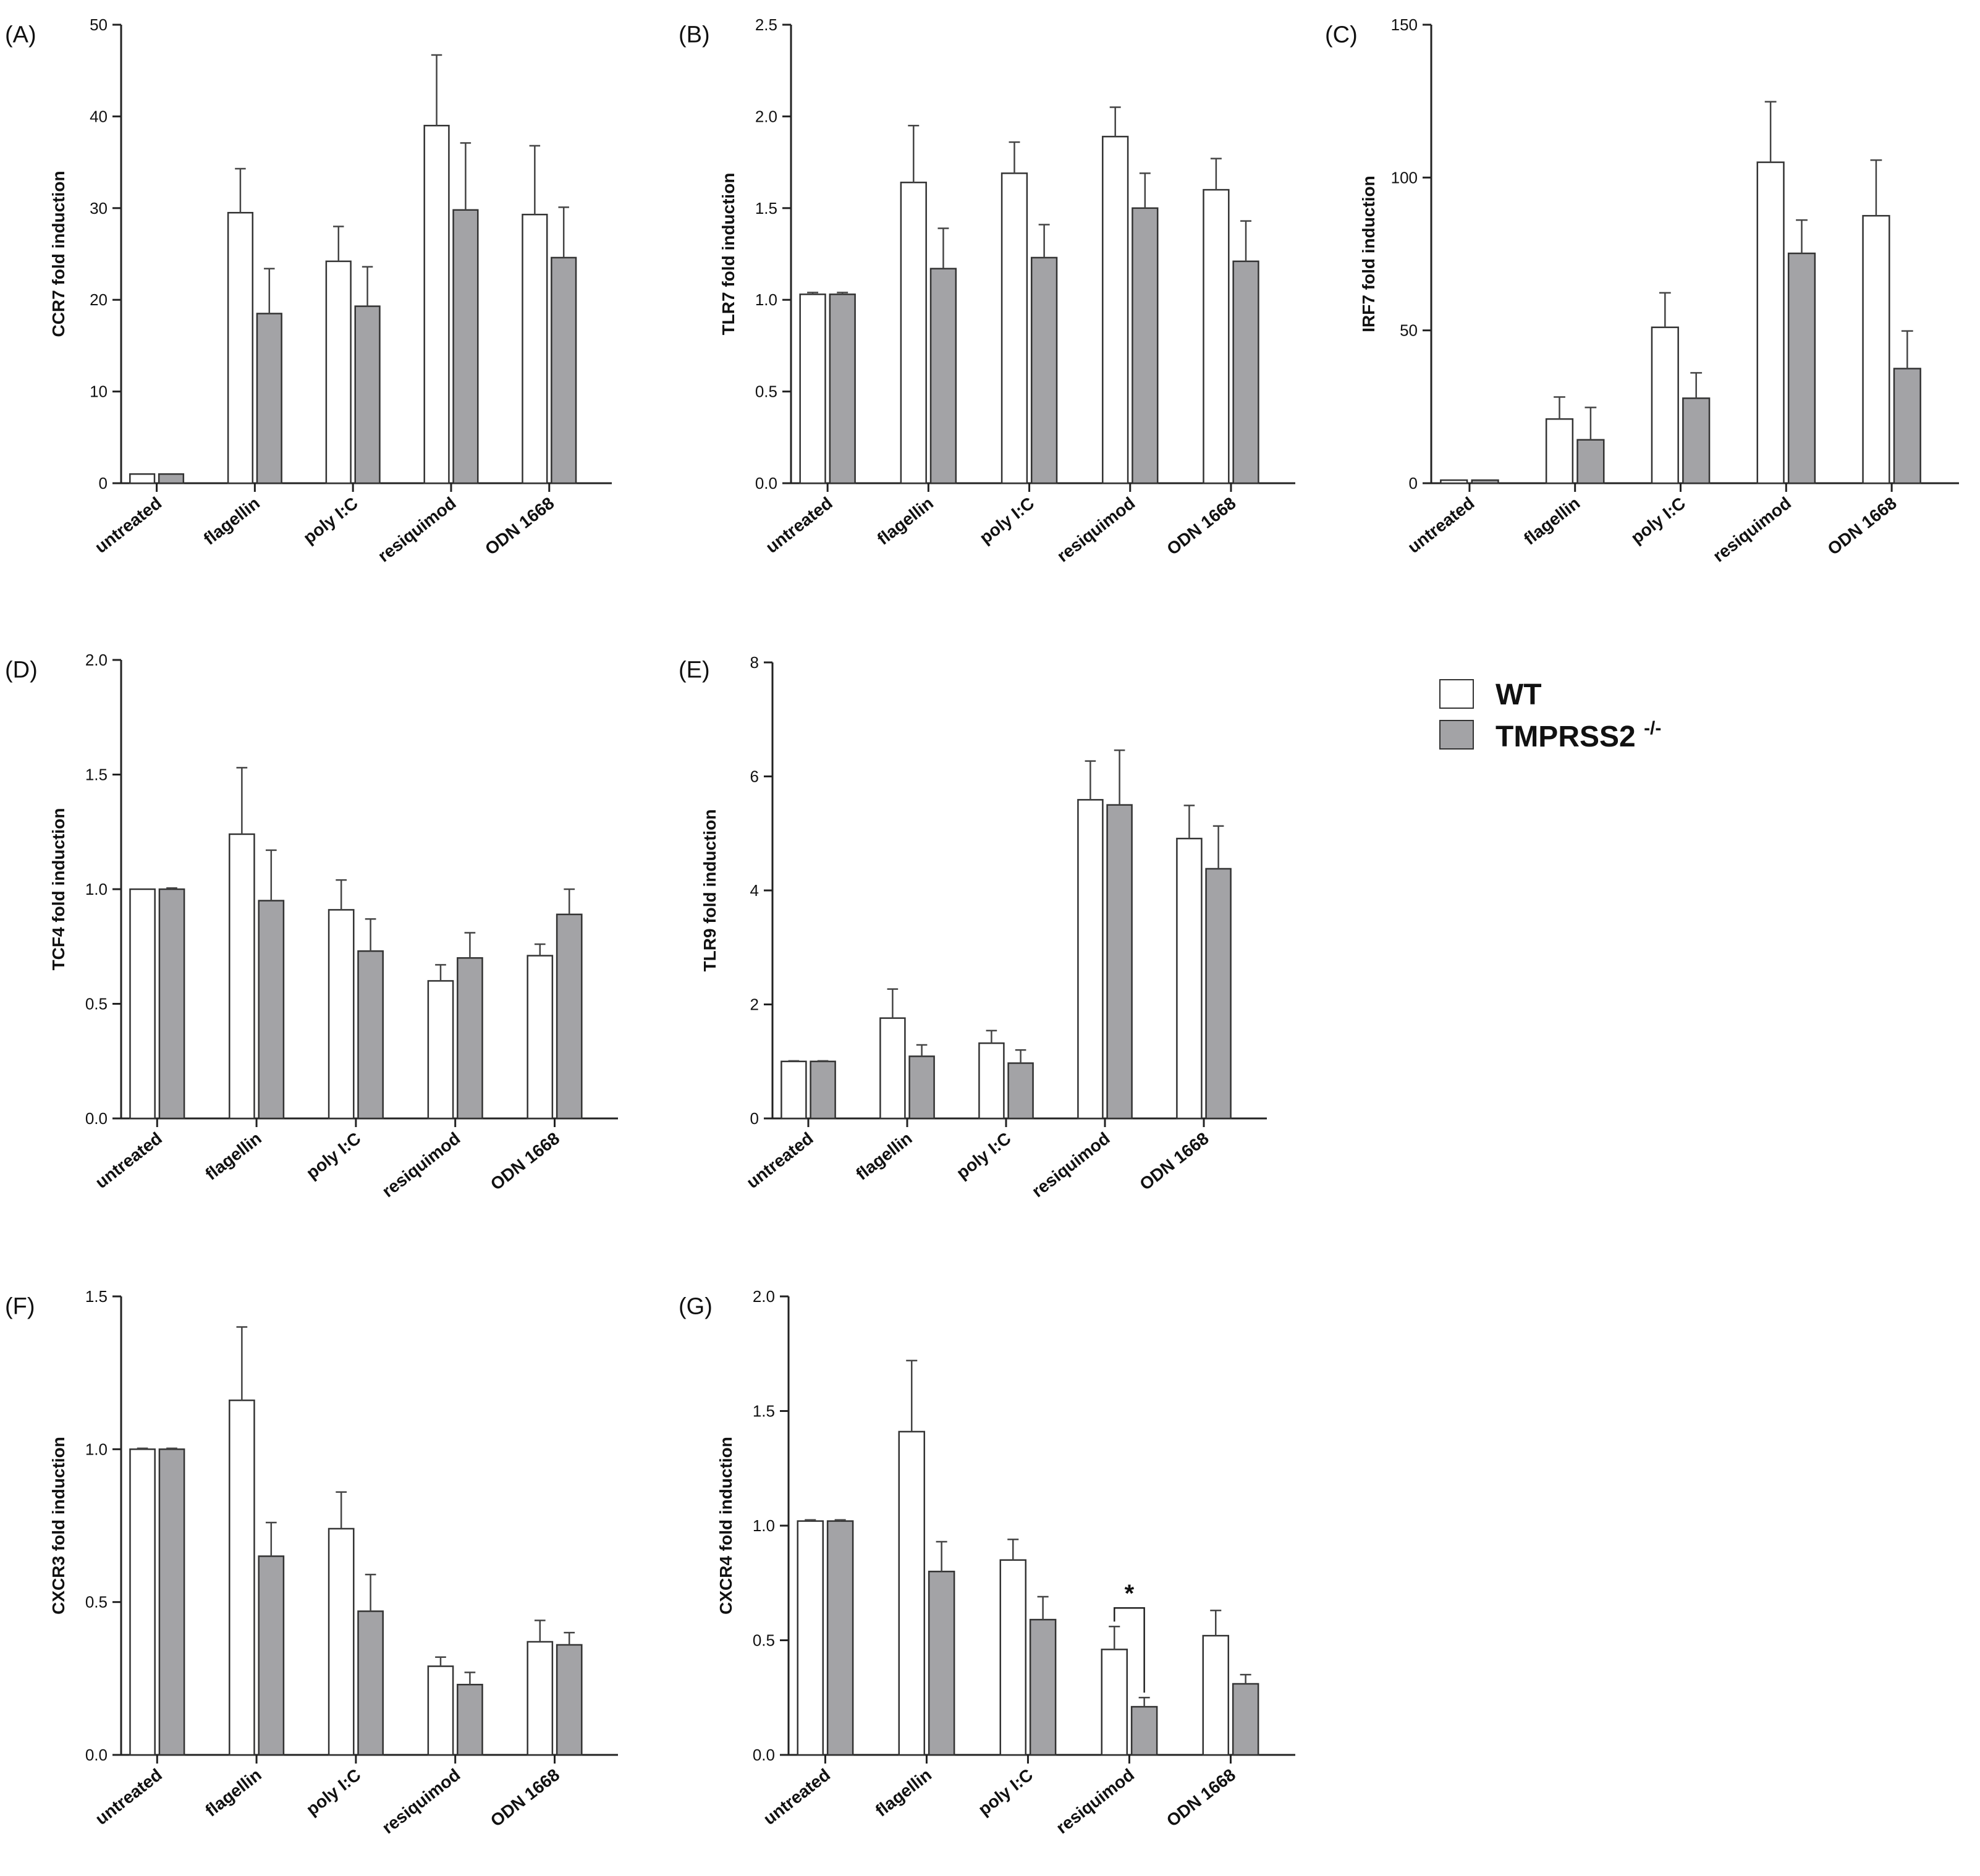 Image resolution: width=1980 pixels, height=1876 pixels. What do you see at coordinates (99, 391) in the screenshot?
I see `y-tick-label: 10` at bounding box center [99, 391].